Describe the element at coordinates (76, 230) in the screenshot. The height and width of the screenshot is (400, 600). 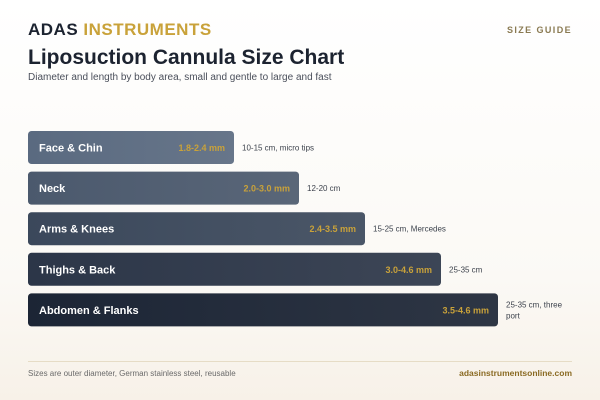
I see `category-label: Arms & Knees` at that location.